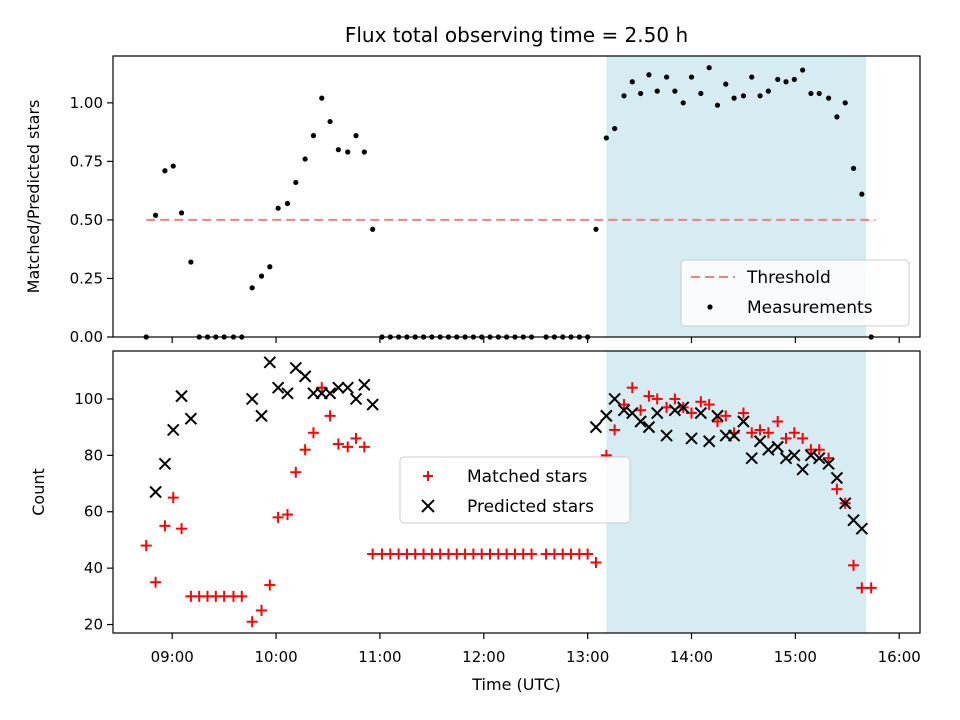  What do you see at coordinates (379, 657) in the screenshot?
I see `x-tick-label: 11:00` at bounding box center [379, 657].